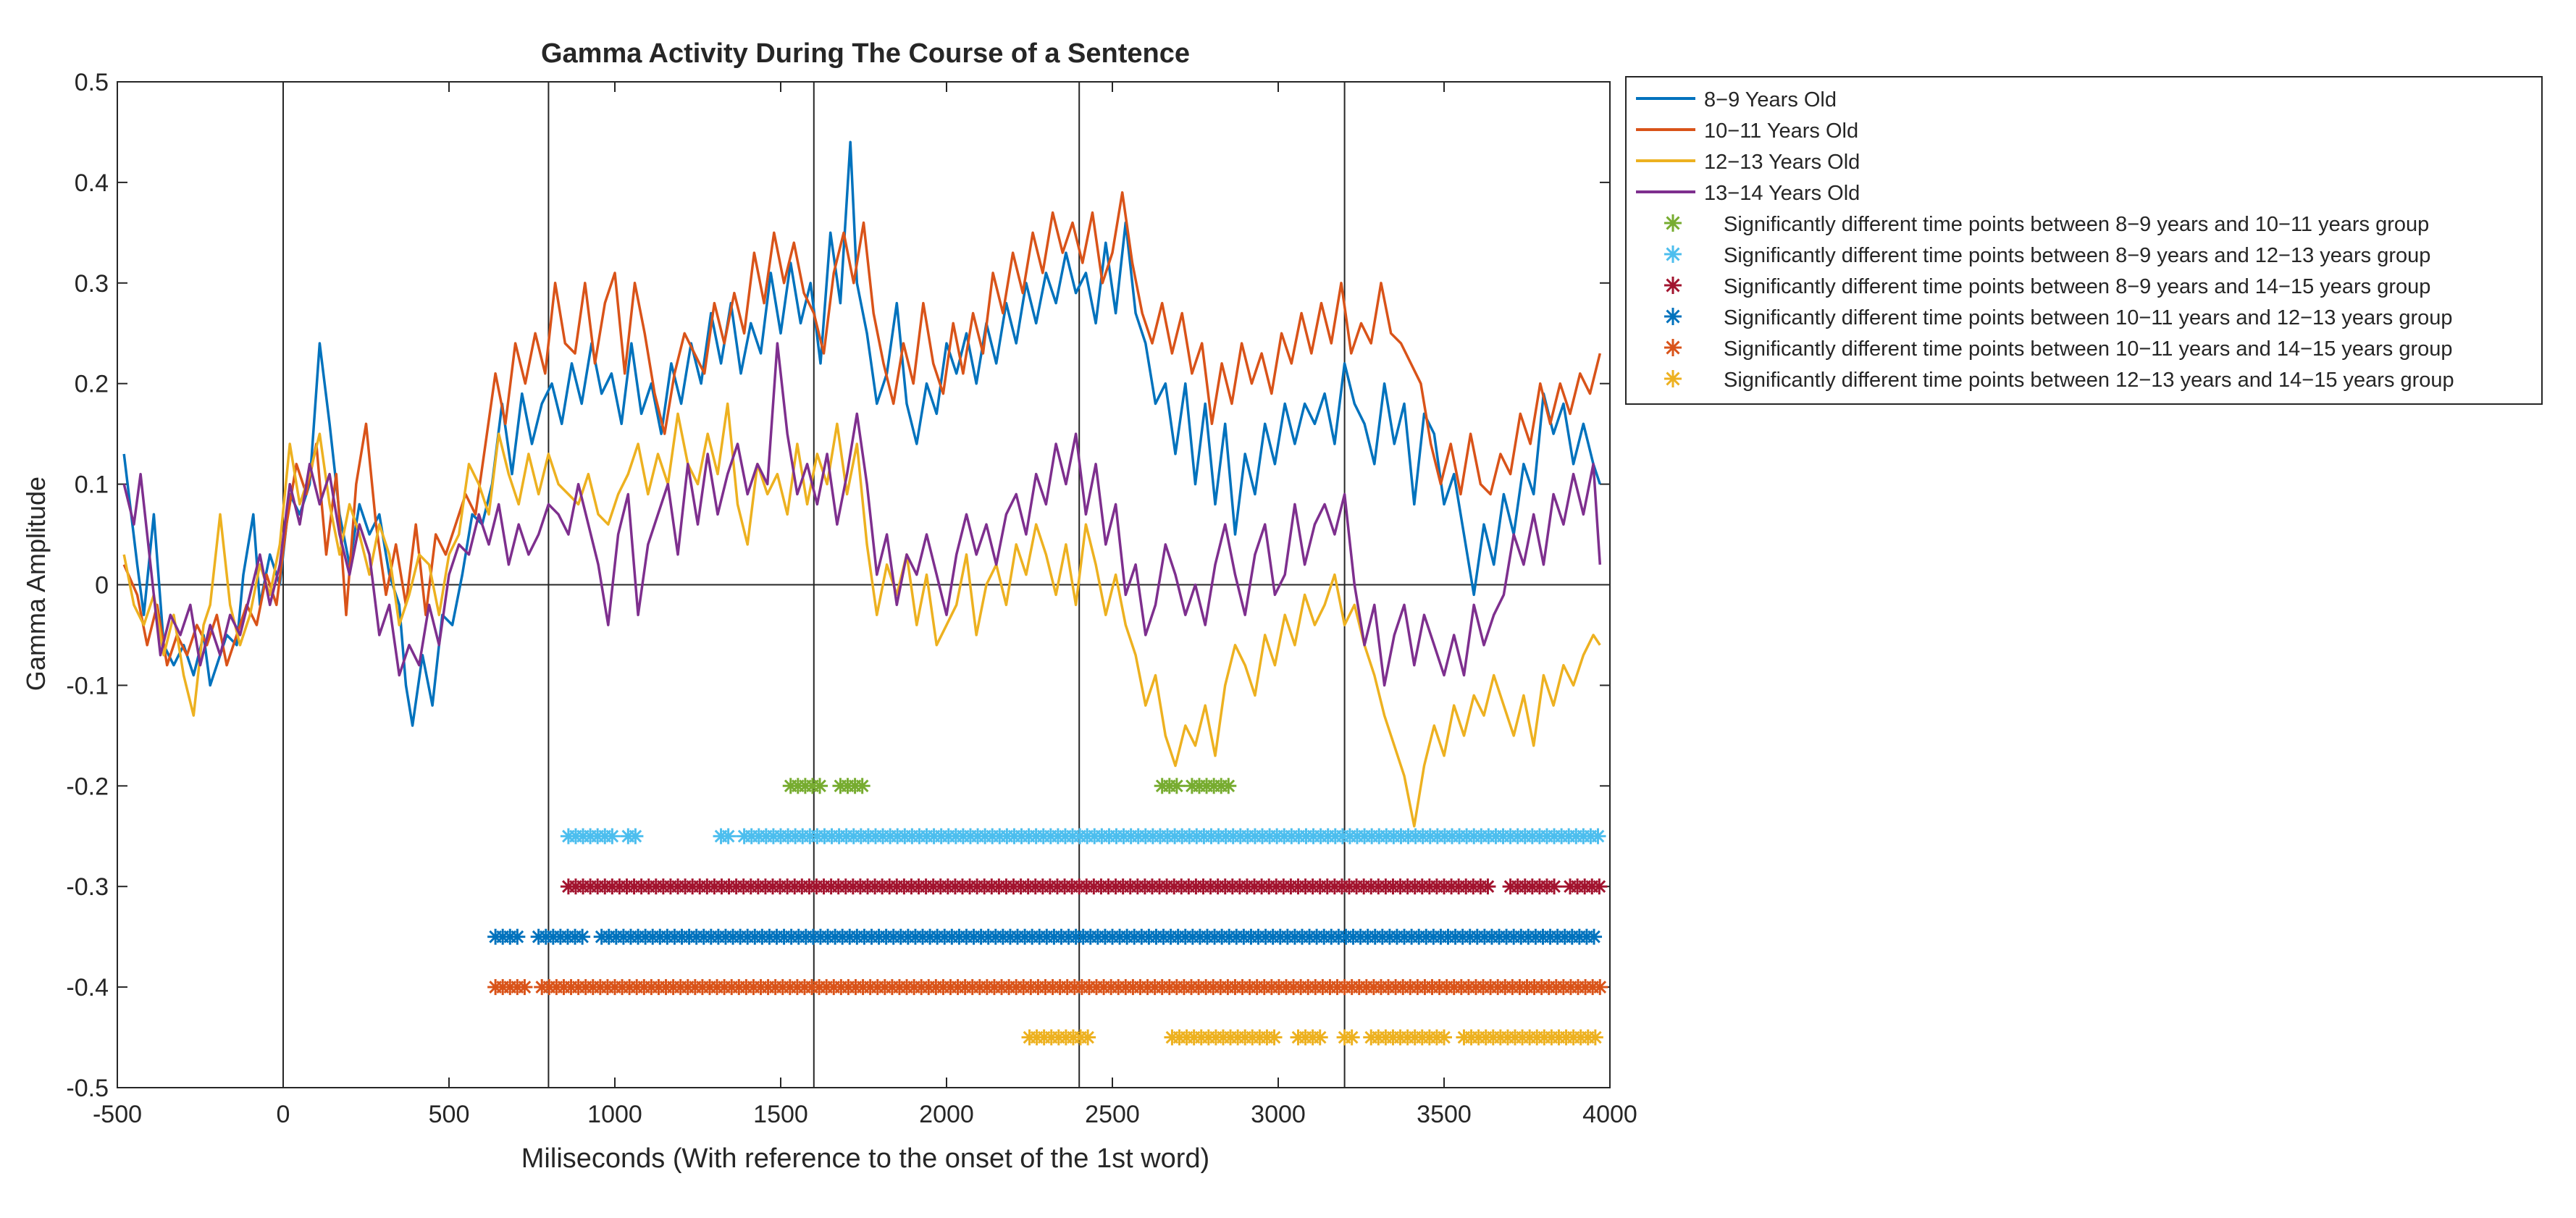 This screenshot has height=1218, width=2576. What do you see at coordinates (449, 1114) in the screenshot?
I see `x-tick-label: 500` at bounding box center [449, 1114].